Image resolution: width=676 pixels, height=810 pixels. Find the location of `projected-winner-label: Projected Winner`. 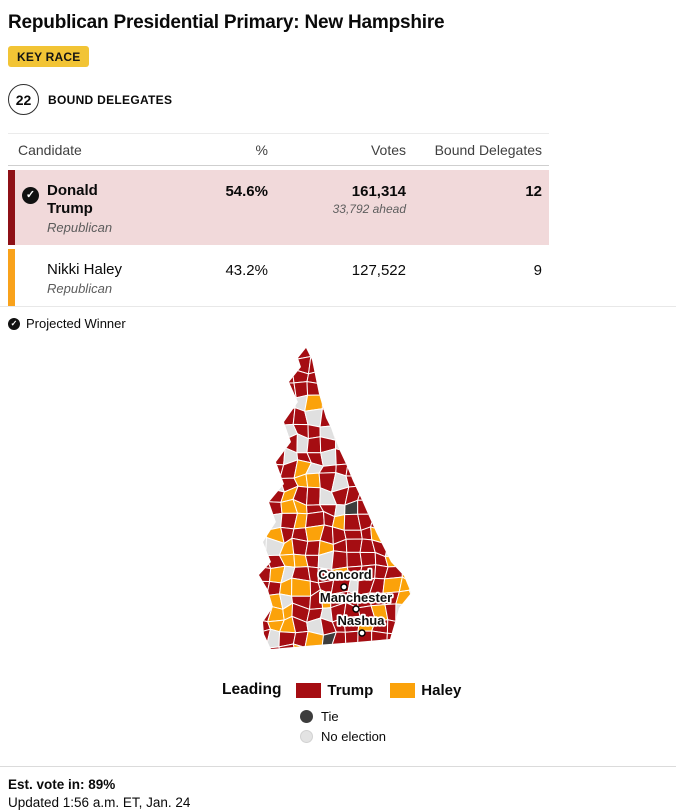

projected-winner-label: Projected Winner is located at coordinates (76, 323).